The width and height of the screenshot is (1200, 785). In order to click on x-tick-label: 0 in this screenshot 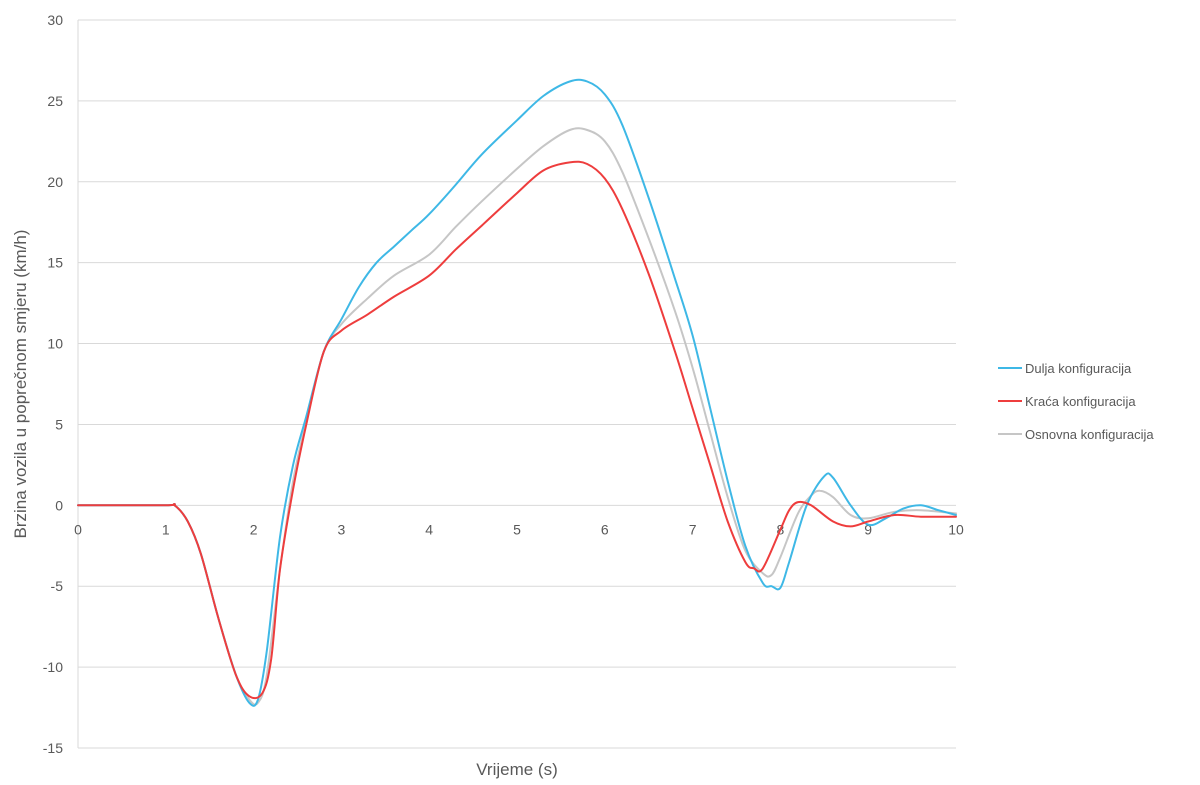, I will do `click(78, 529)`.